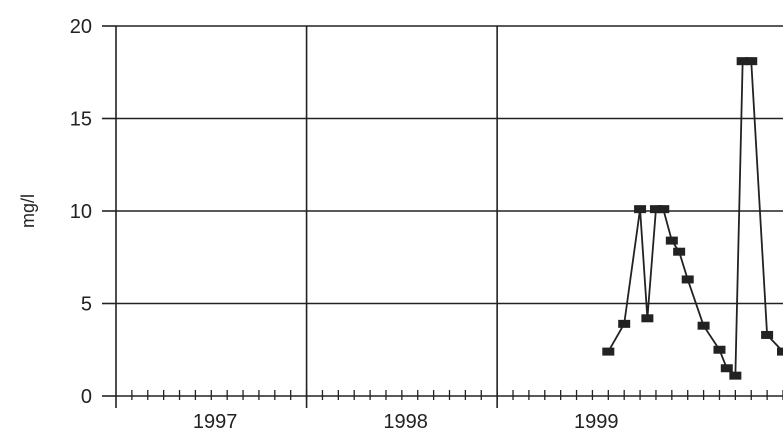 Image resolution: width=783 pixels, height=433 pixels. What do you see at coordinates (81, 27) in the screenshot?
I see `y-tick-label: 20` at bounding box center [81, 27].